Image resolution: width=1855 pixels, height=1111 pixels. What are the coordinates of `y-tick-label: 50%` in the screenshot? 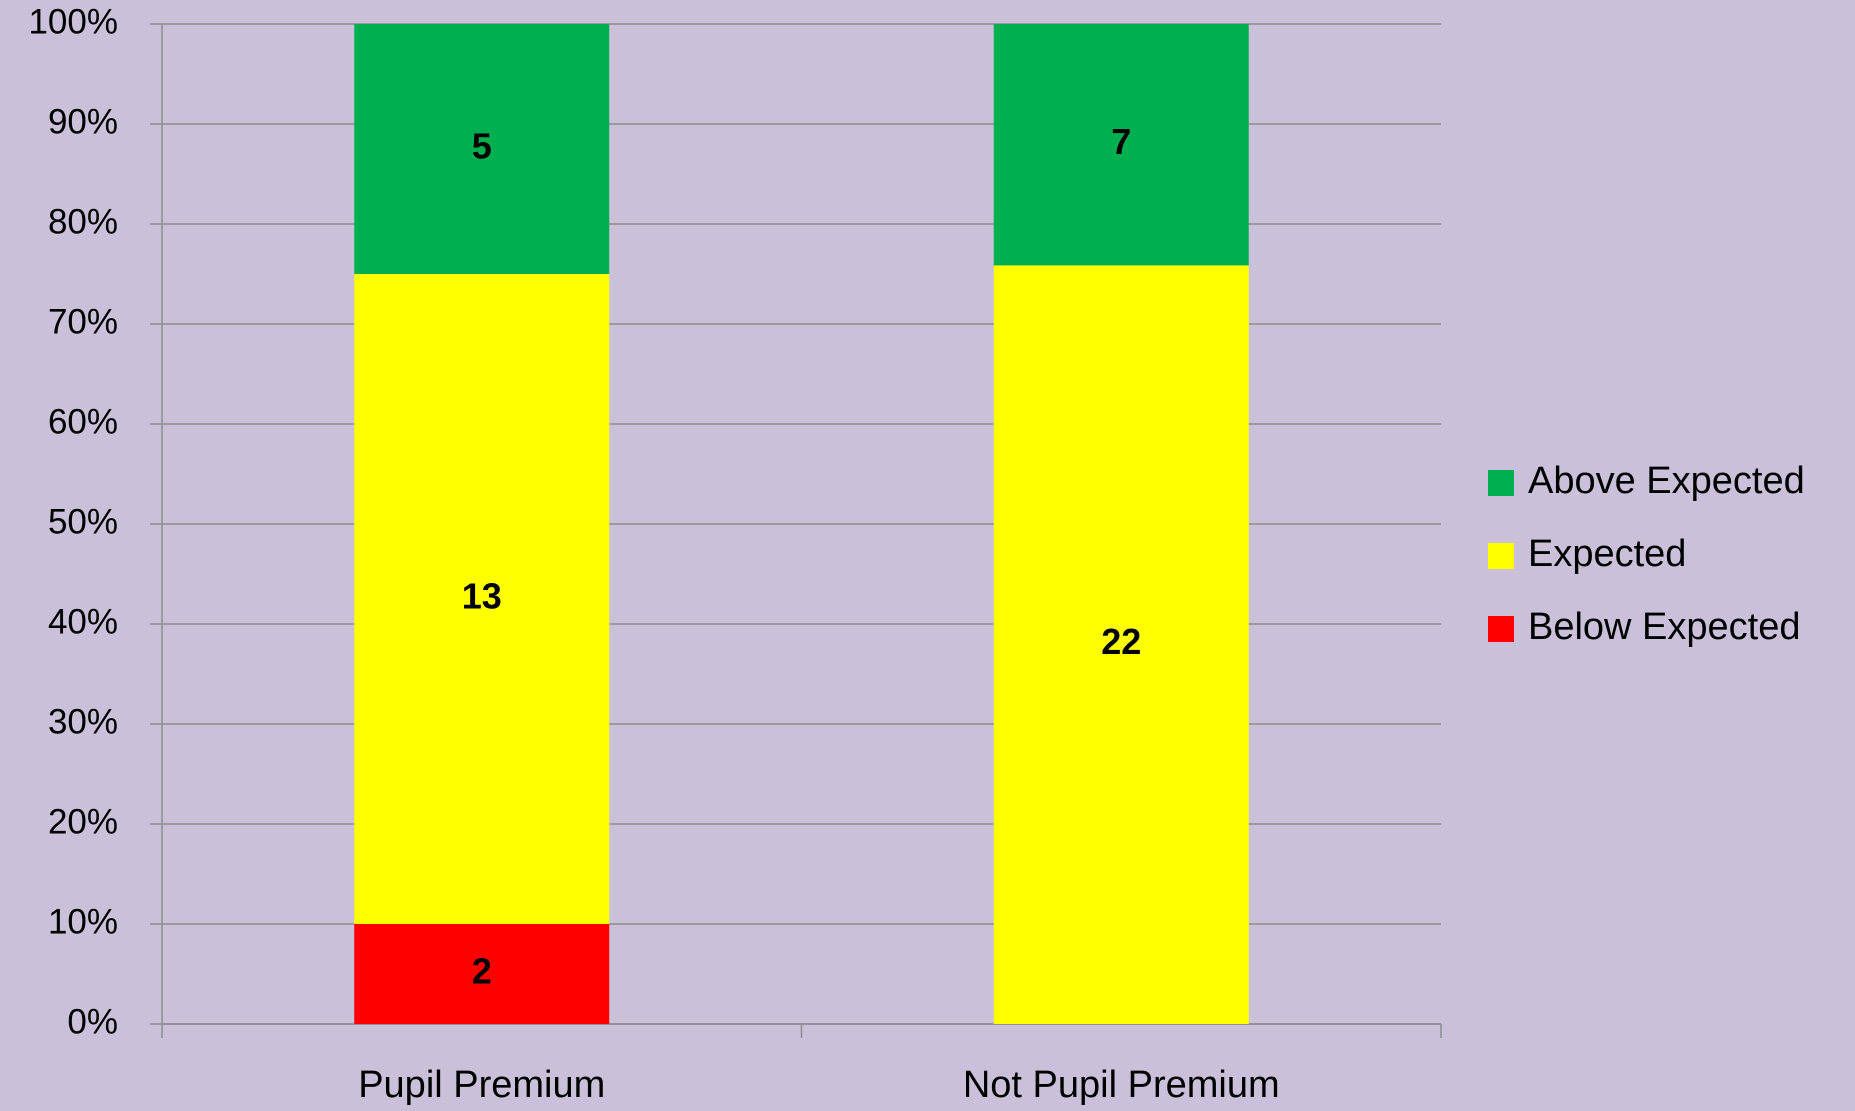 It's located at (83, 521).